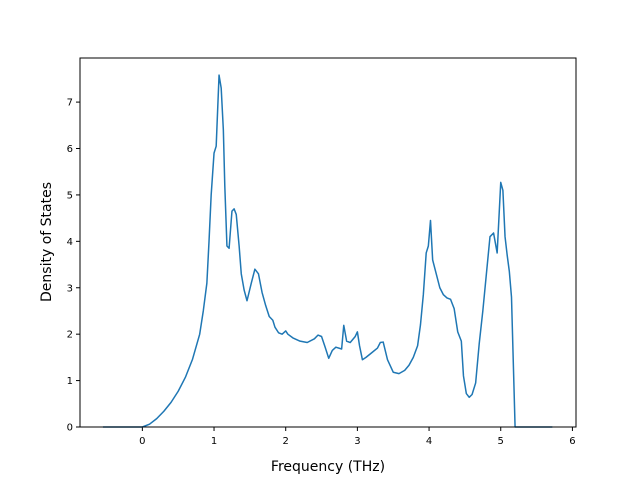  I want to click on x-tick-label: 4, so click(429, 441).